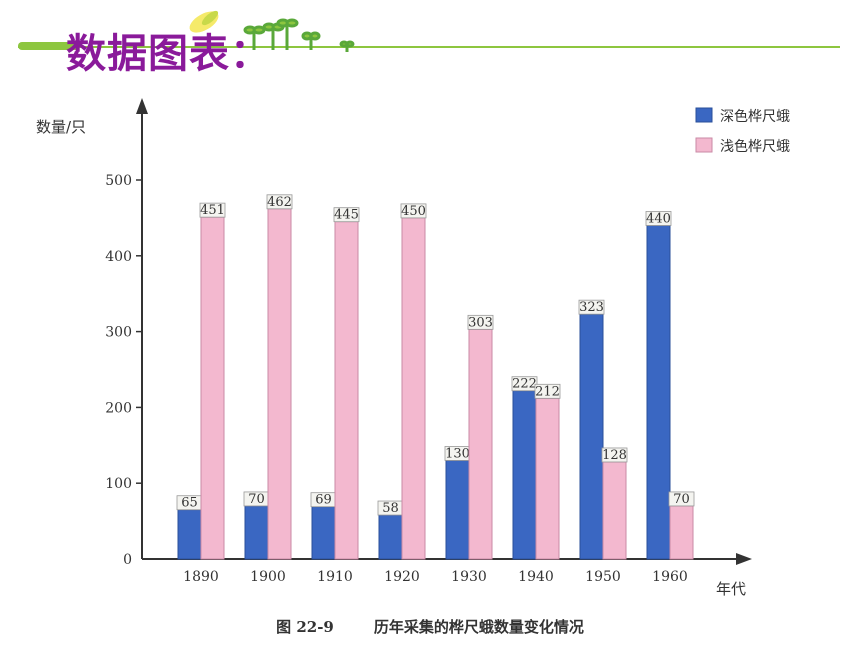 Image resolution: width=860 pixels, height=645 pixels. I want to click on data-label: 450, so click(413, 211).